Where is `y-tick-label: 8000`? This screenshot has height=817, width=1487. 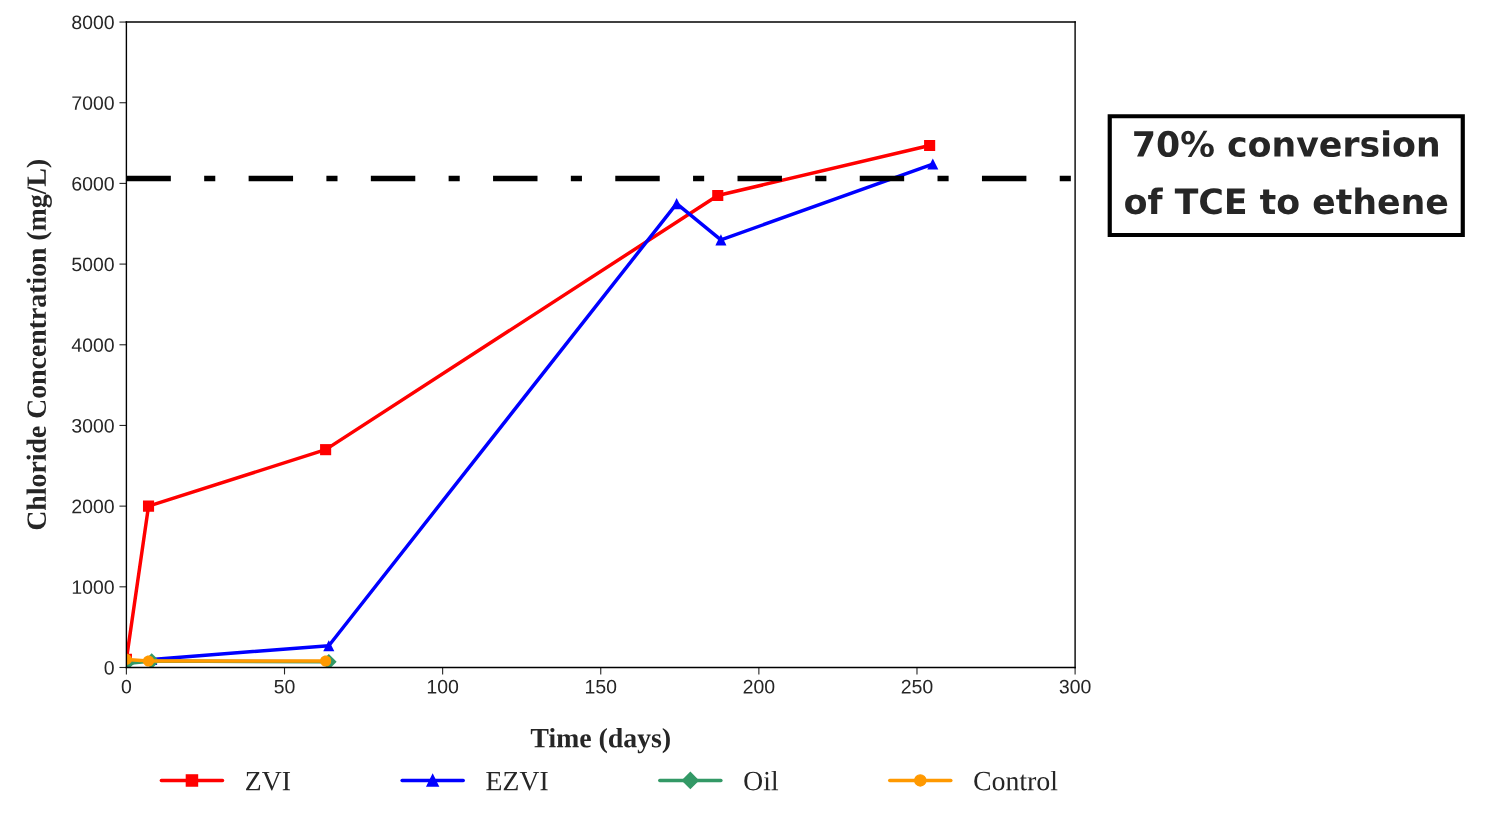
y-tick-label: 8000 is located at coordinates (93, 22).